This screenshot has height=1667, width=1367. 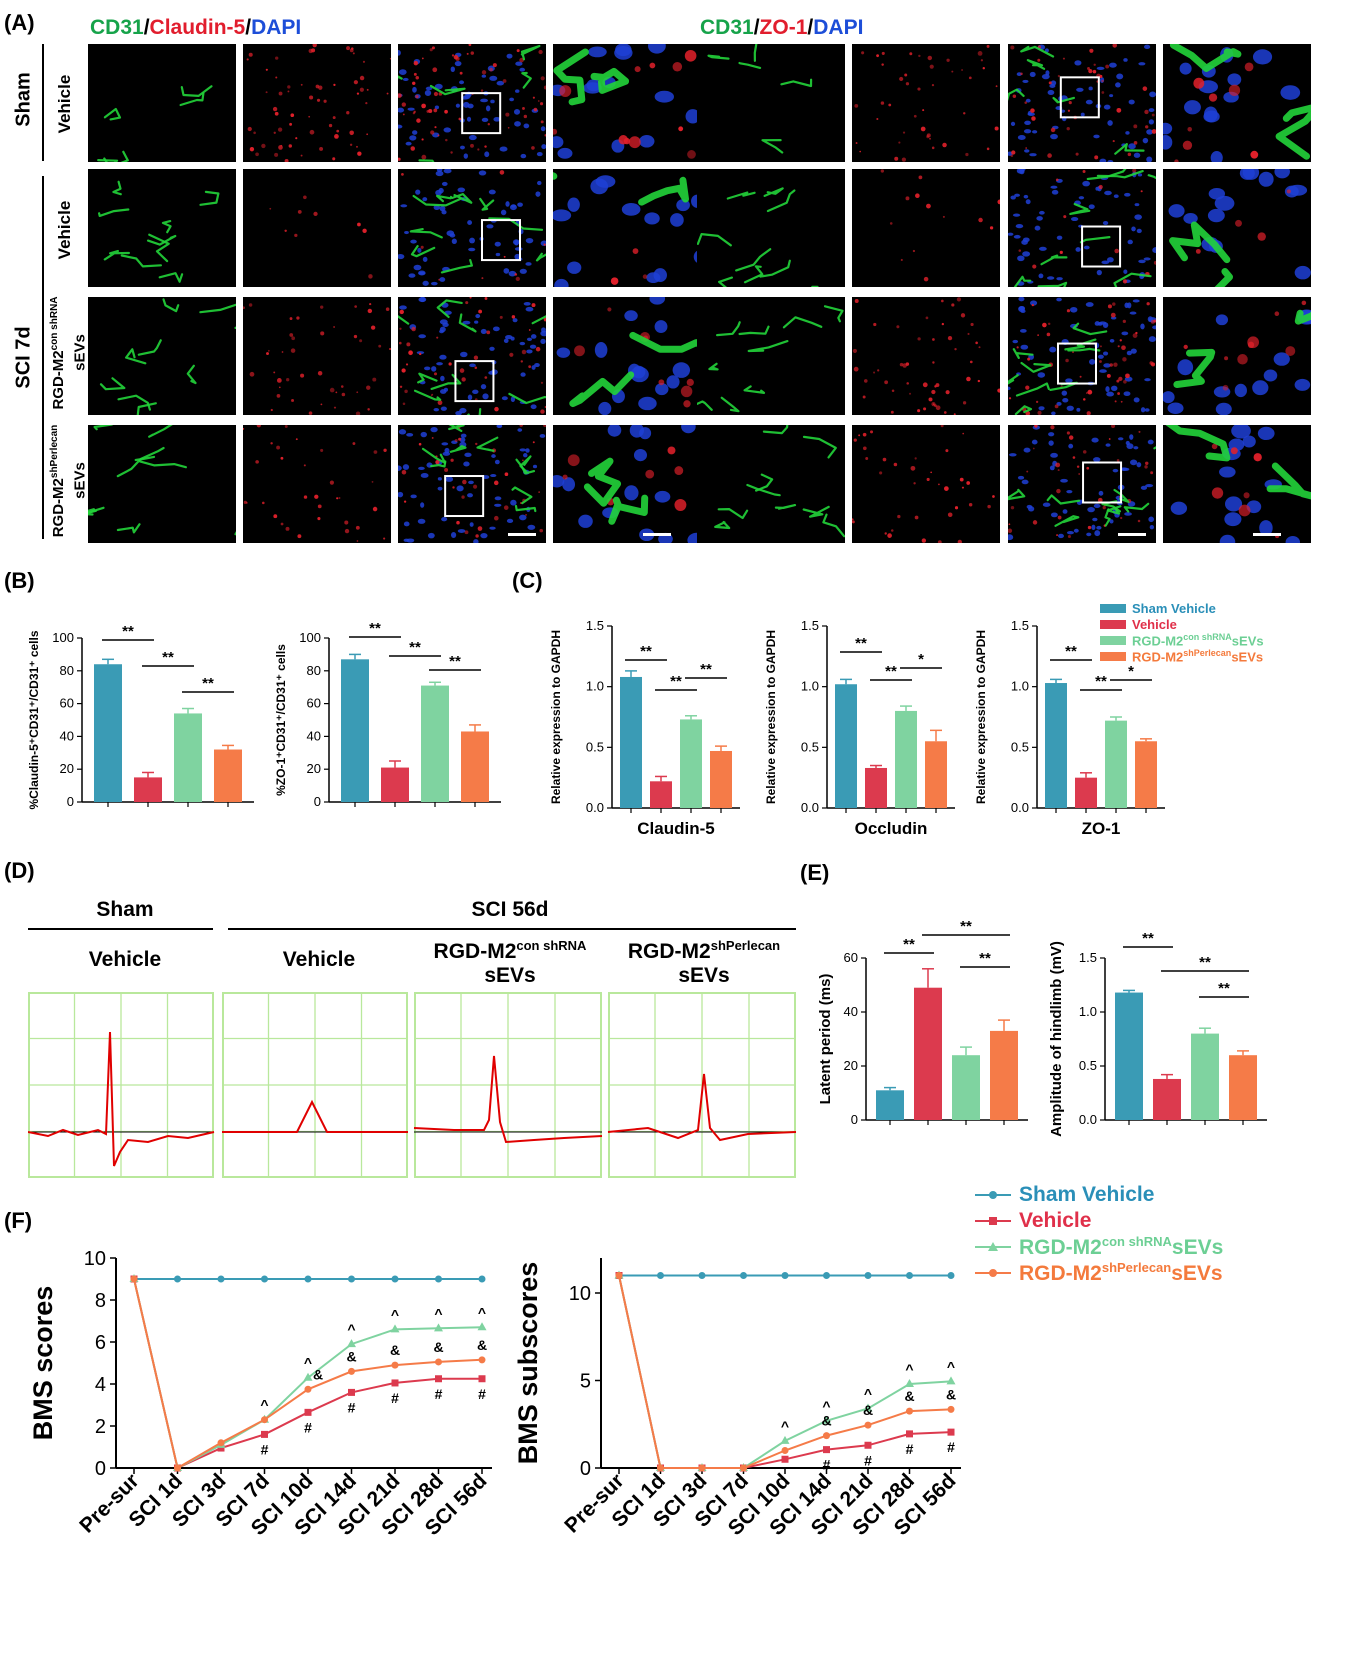 I want to click on row-label-con-sup: con shRNA, so click(x=54, y=323).